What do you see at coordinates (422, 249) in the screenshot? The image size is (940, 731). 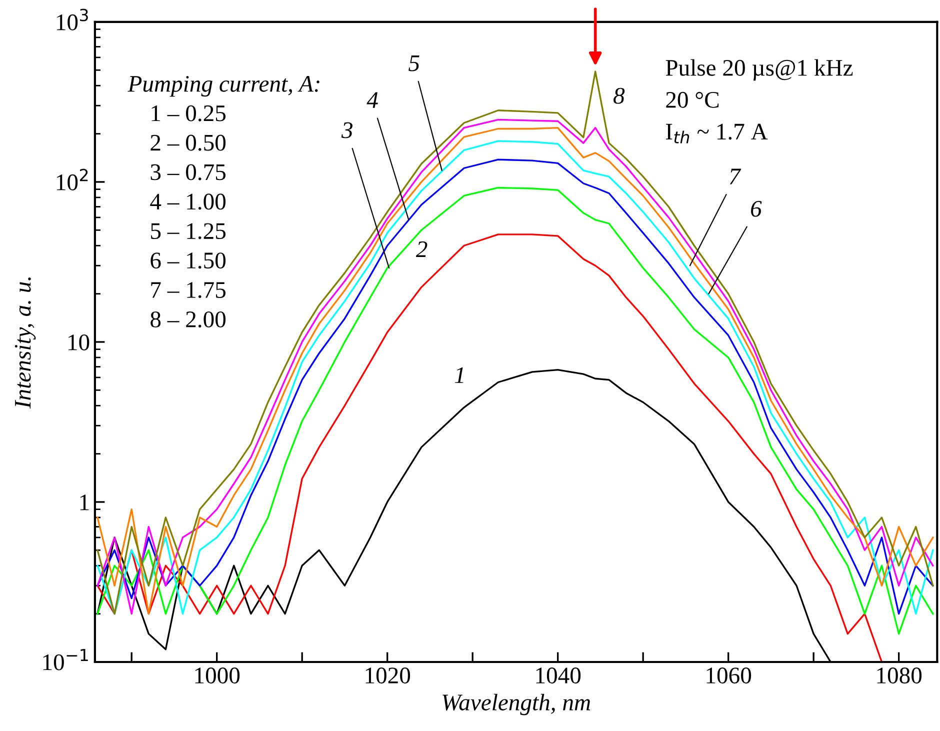 I see `annotation: 2` at bounding box center [422, 249].